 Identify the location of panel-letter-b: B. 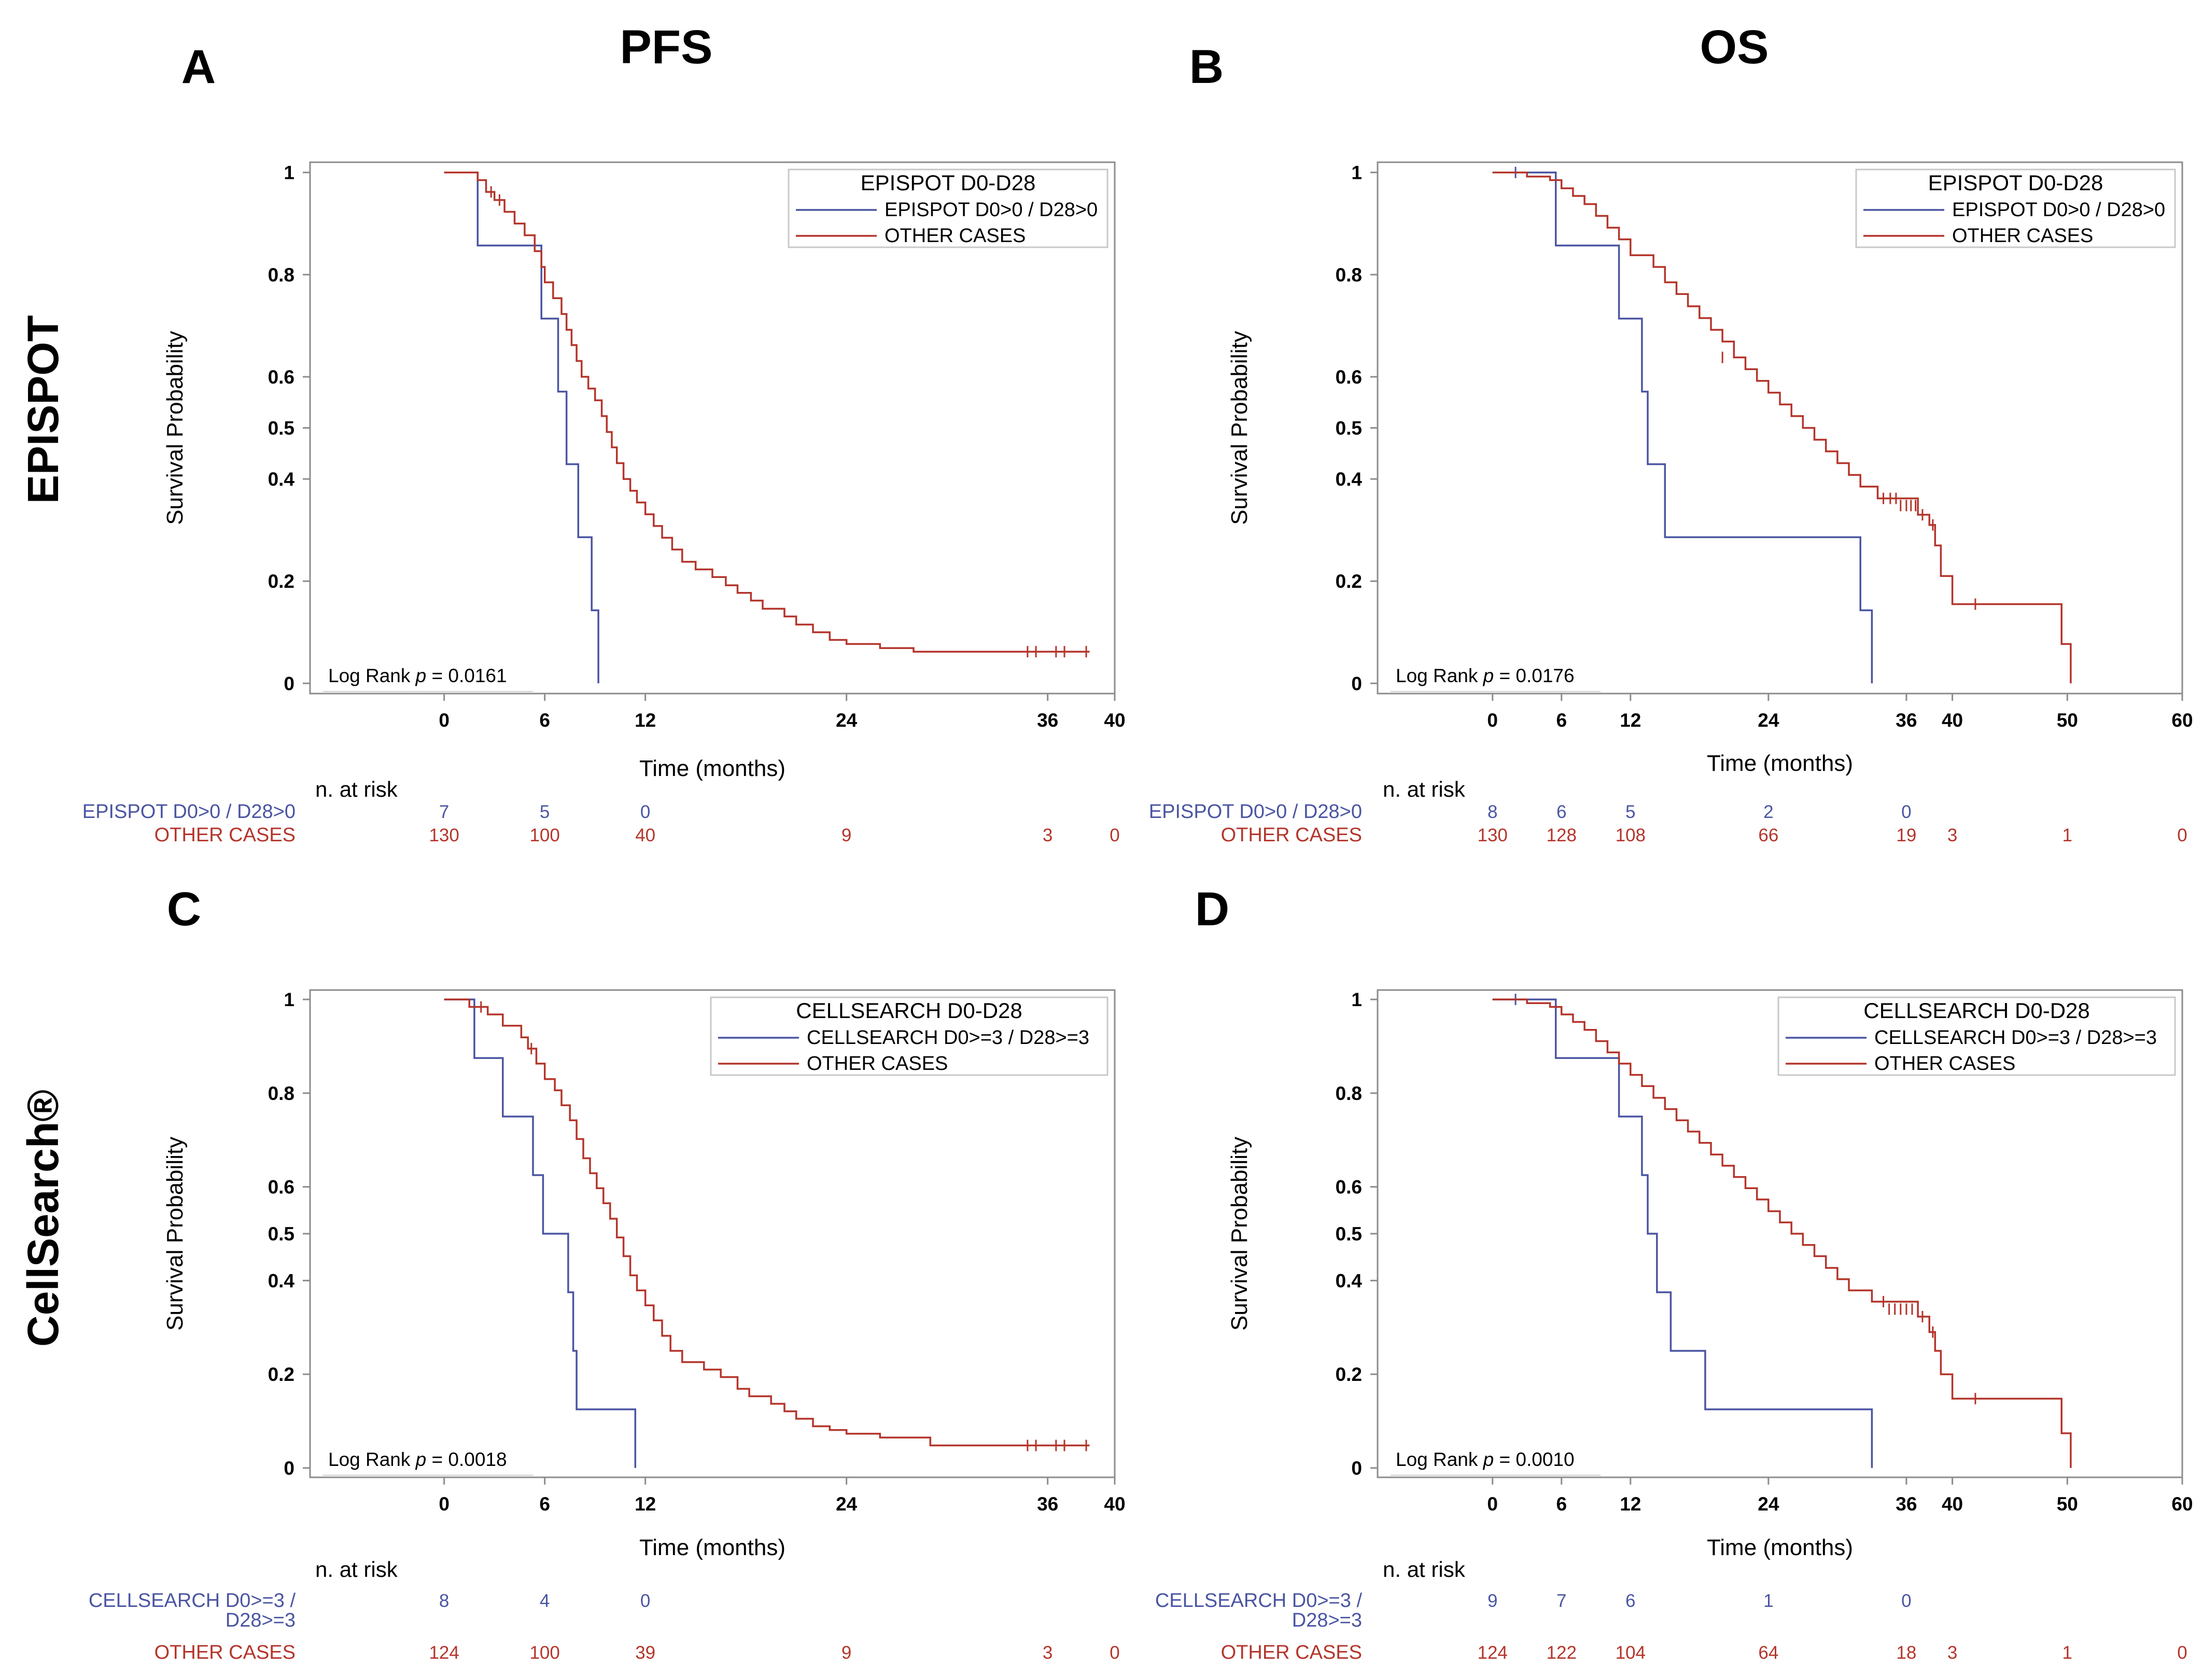
(1206, 66).